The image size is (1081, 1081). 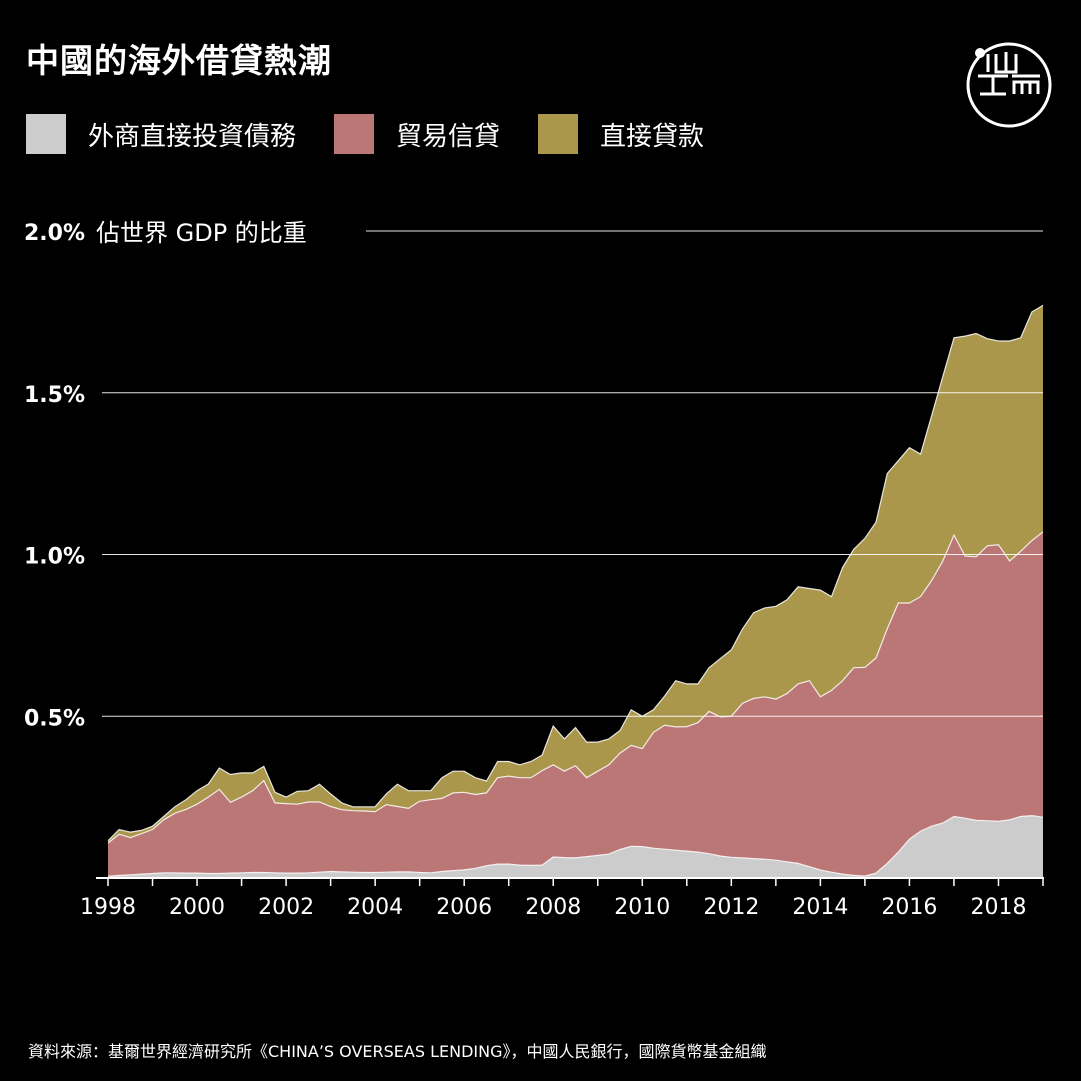 I want to click on x-tick-label: 2018, so click(x=998, y=907).